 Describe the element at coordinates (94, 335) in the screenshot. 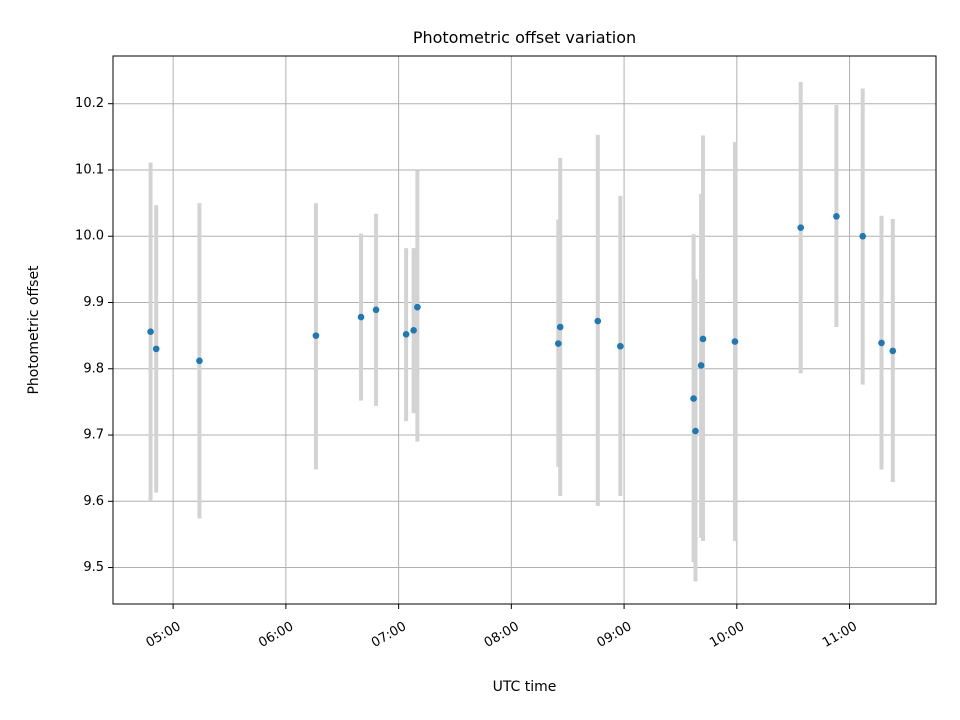

I see `y-axis-ticks: 9.5 9.6 9.7 9.8 9.9 10.0 10.1 10.2` at that location.